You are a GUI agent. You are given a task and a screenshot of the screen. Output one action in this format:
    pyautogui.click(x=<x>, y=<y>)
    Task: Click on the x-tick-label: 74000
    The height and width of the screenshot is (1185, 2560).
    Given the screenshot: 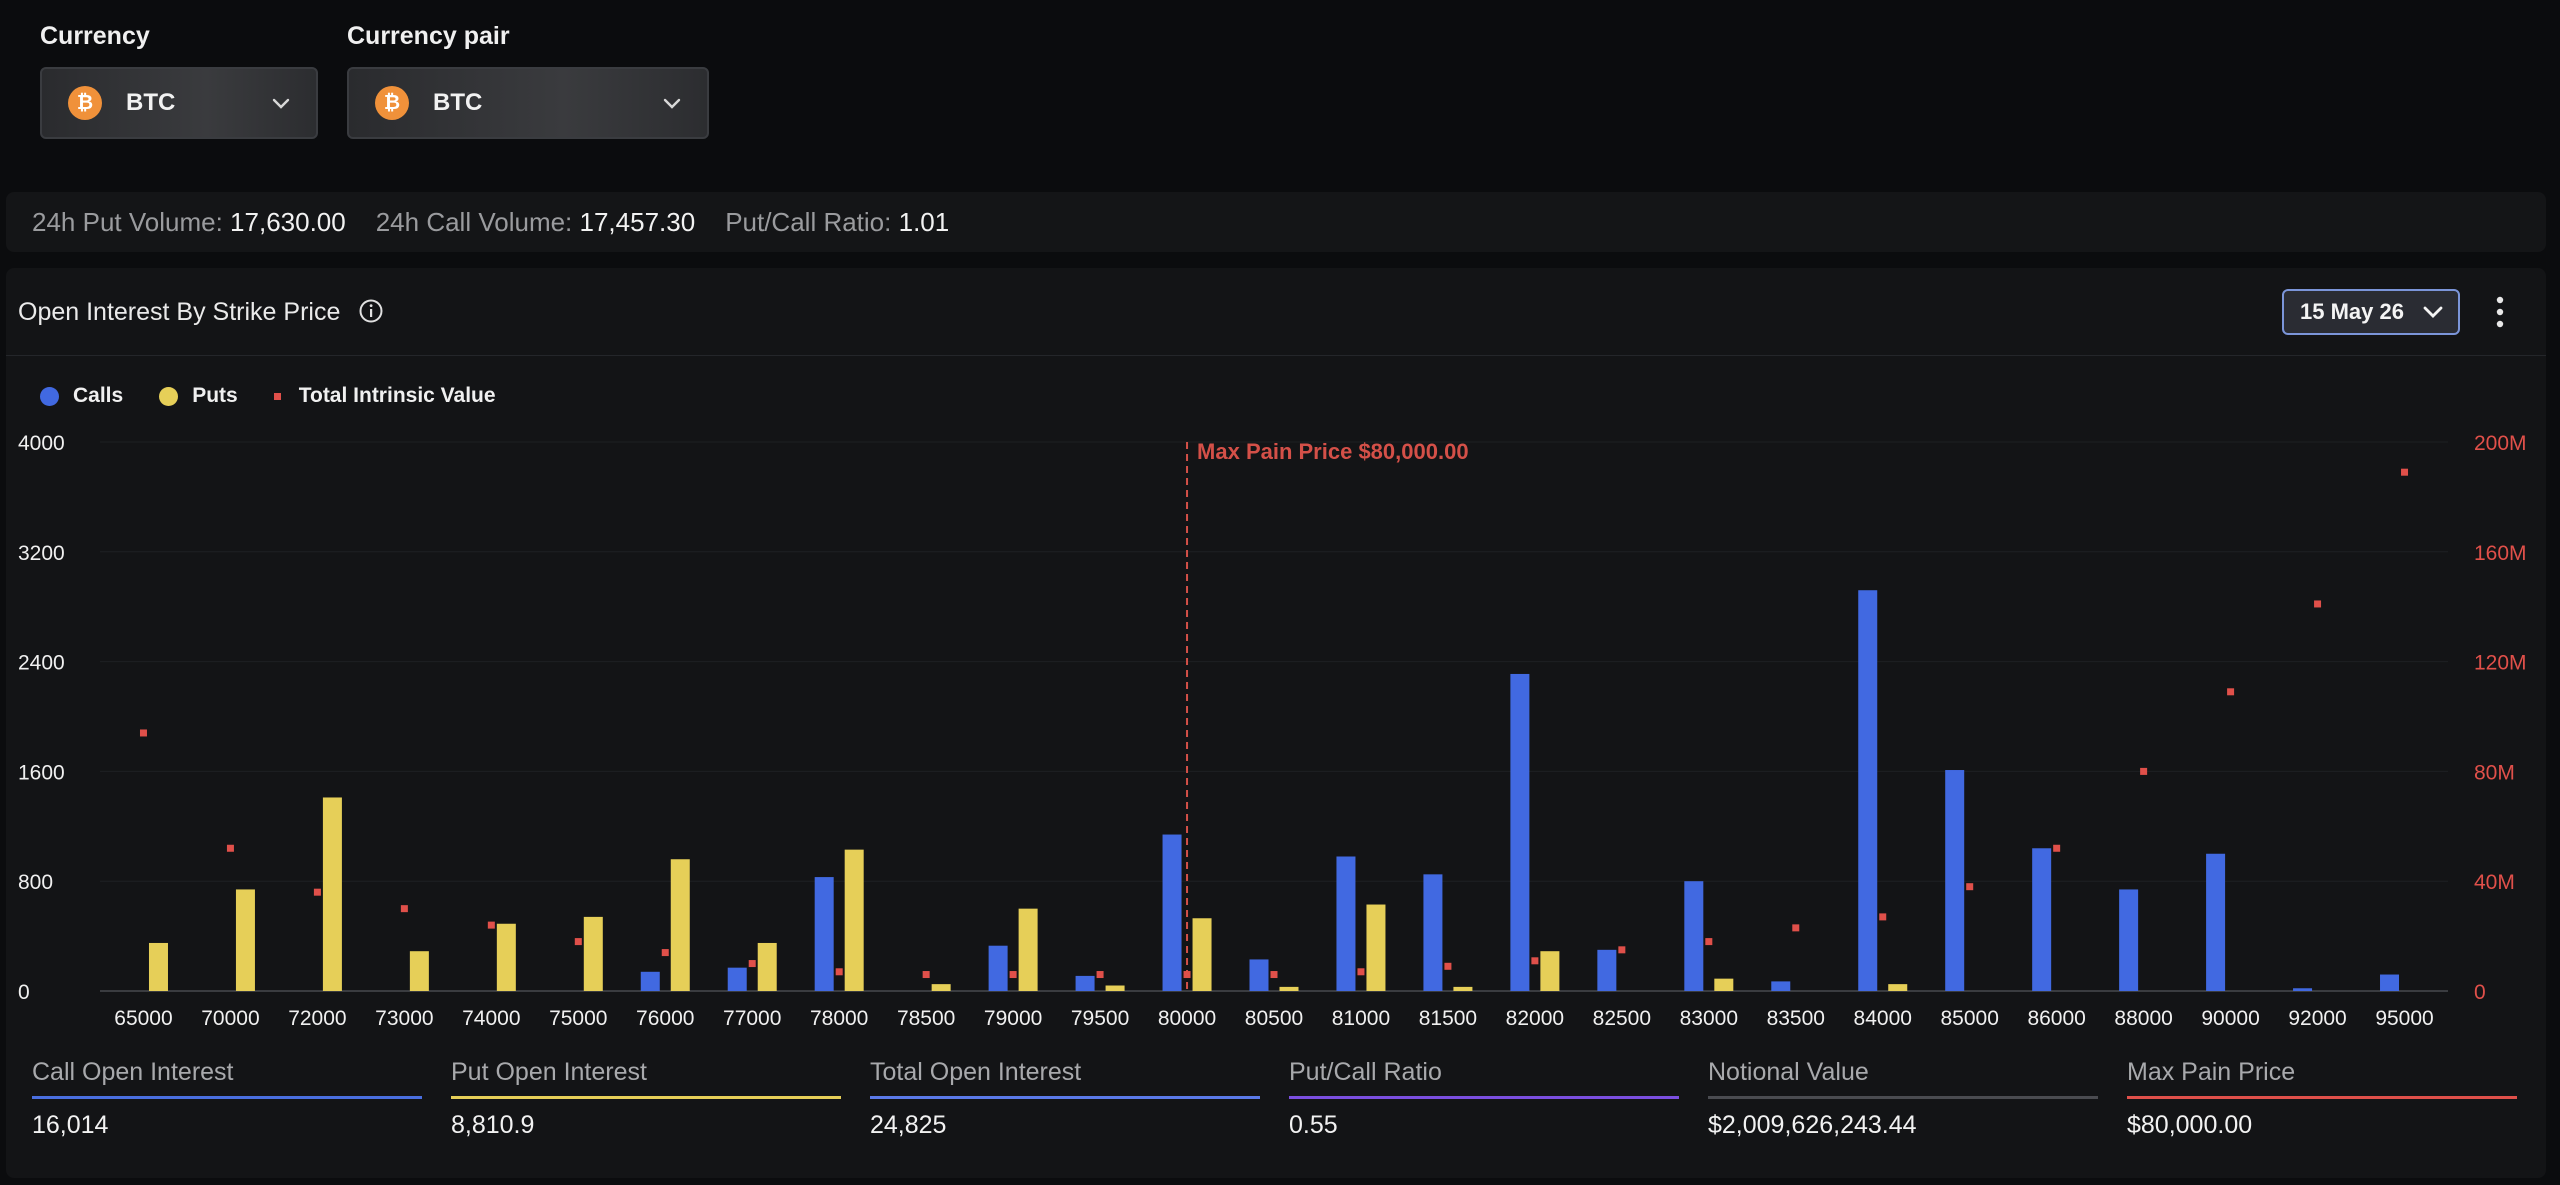 What is the action you would take?
    pyautogui.click(x=491, y=1018)
    